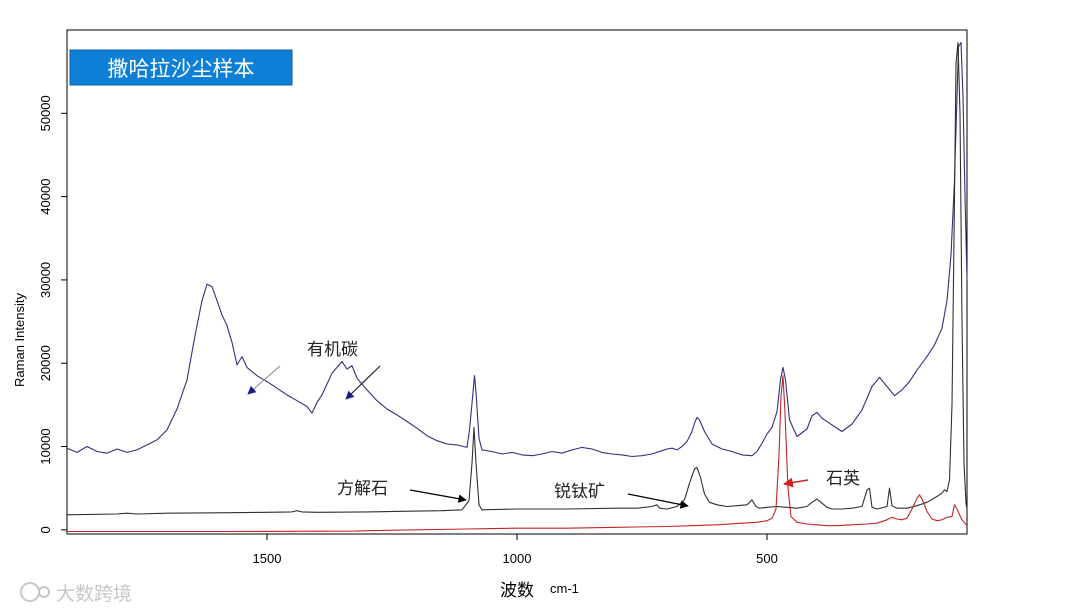 This screenshot has width=1080, height=613. I want to click on y-tick-label: 0, so click(45, 529).